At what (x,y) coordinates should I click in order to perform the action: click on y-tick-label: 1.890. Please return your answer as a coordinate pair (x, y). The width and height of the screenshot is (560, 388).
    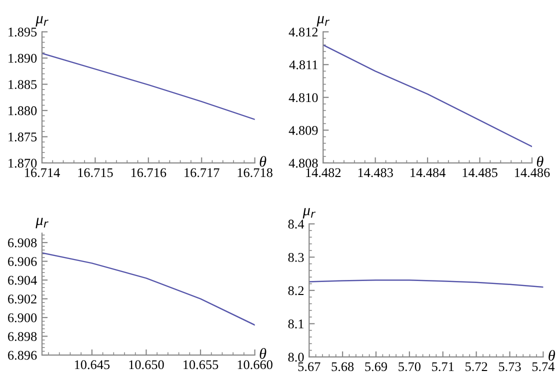
    Looking at the image, I should click on (22, 58).